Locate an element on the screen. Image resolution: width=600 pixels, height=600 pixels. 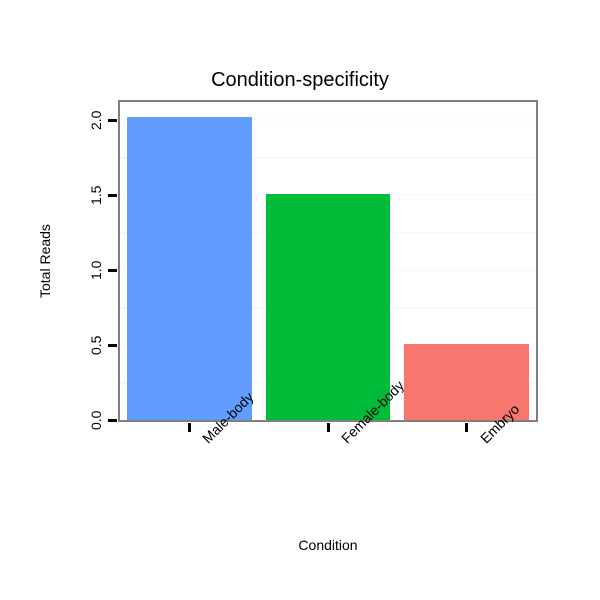
gridline-minor is located at coordinates (328, 157).